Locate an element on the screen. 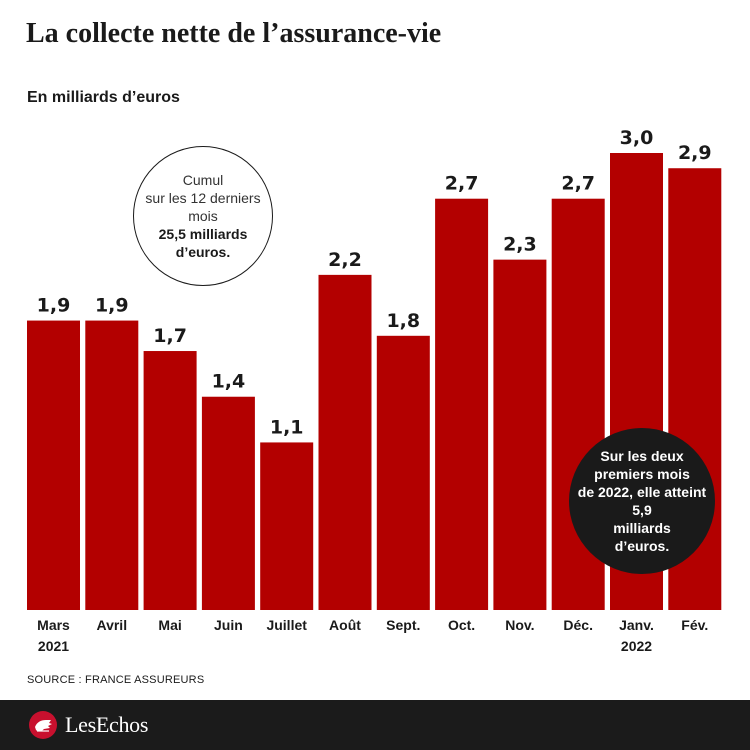 Image resolution: width=750 pixels, height=750 pixels. year2022-line-4: 5,9 is located at coordinates (642, 510).